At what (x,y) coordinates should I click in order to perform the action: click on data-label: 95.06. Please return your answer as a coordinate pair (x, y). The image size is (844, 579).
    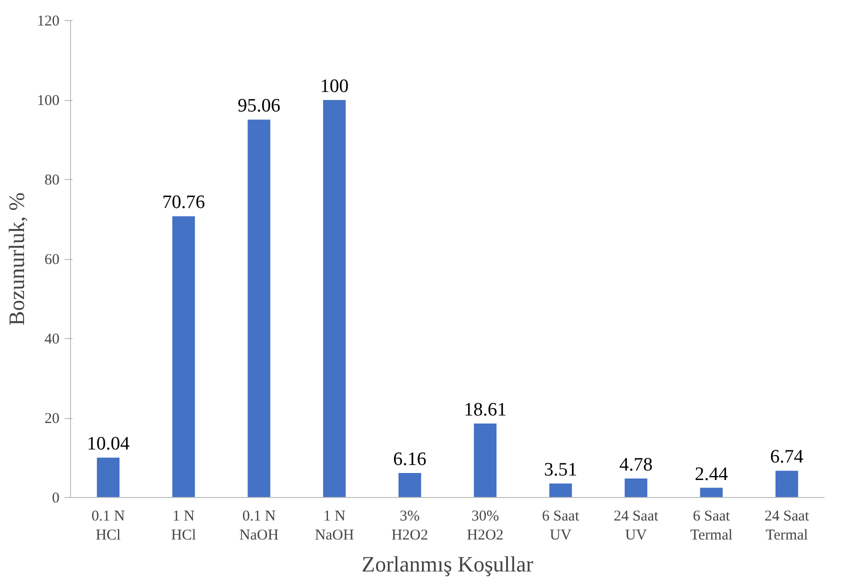
    Looking at the image, I should click on (259, 106).